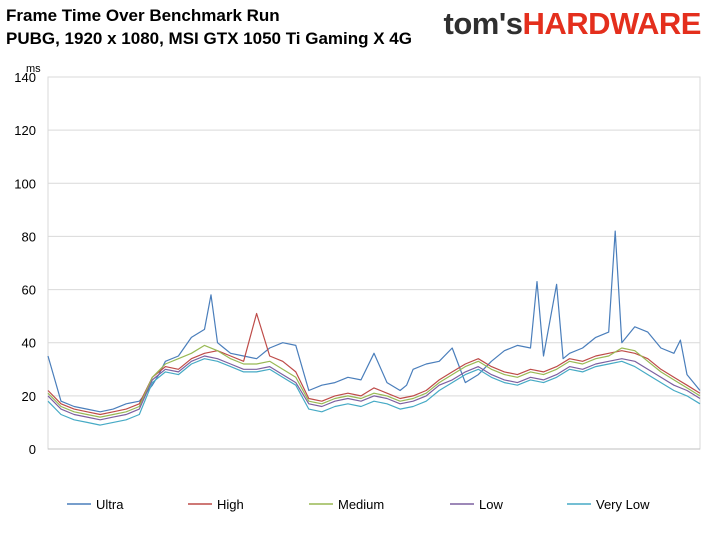  I want to click on legend-label-ultra: Ultra, so click(110, 504).